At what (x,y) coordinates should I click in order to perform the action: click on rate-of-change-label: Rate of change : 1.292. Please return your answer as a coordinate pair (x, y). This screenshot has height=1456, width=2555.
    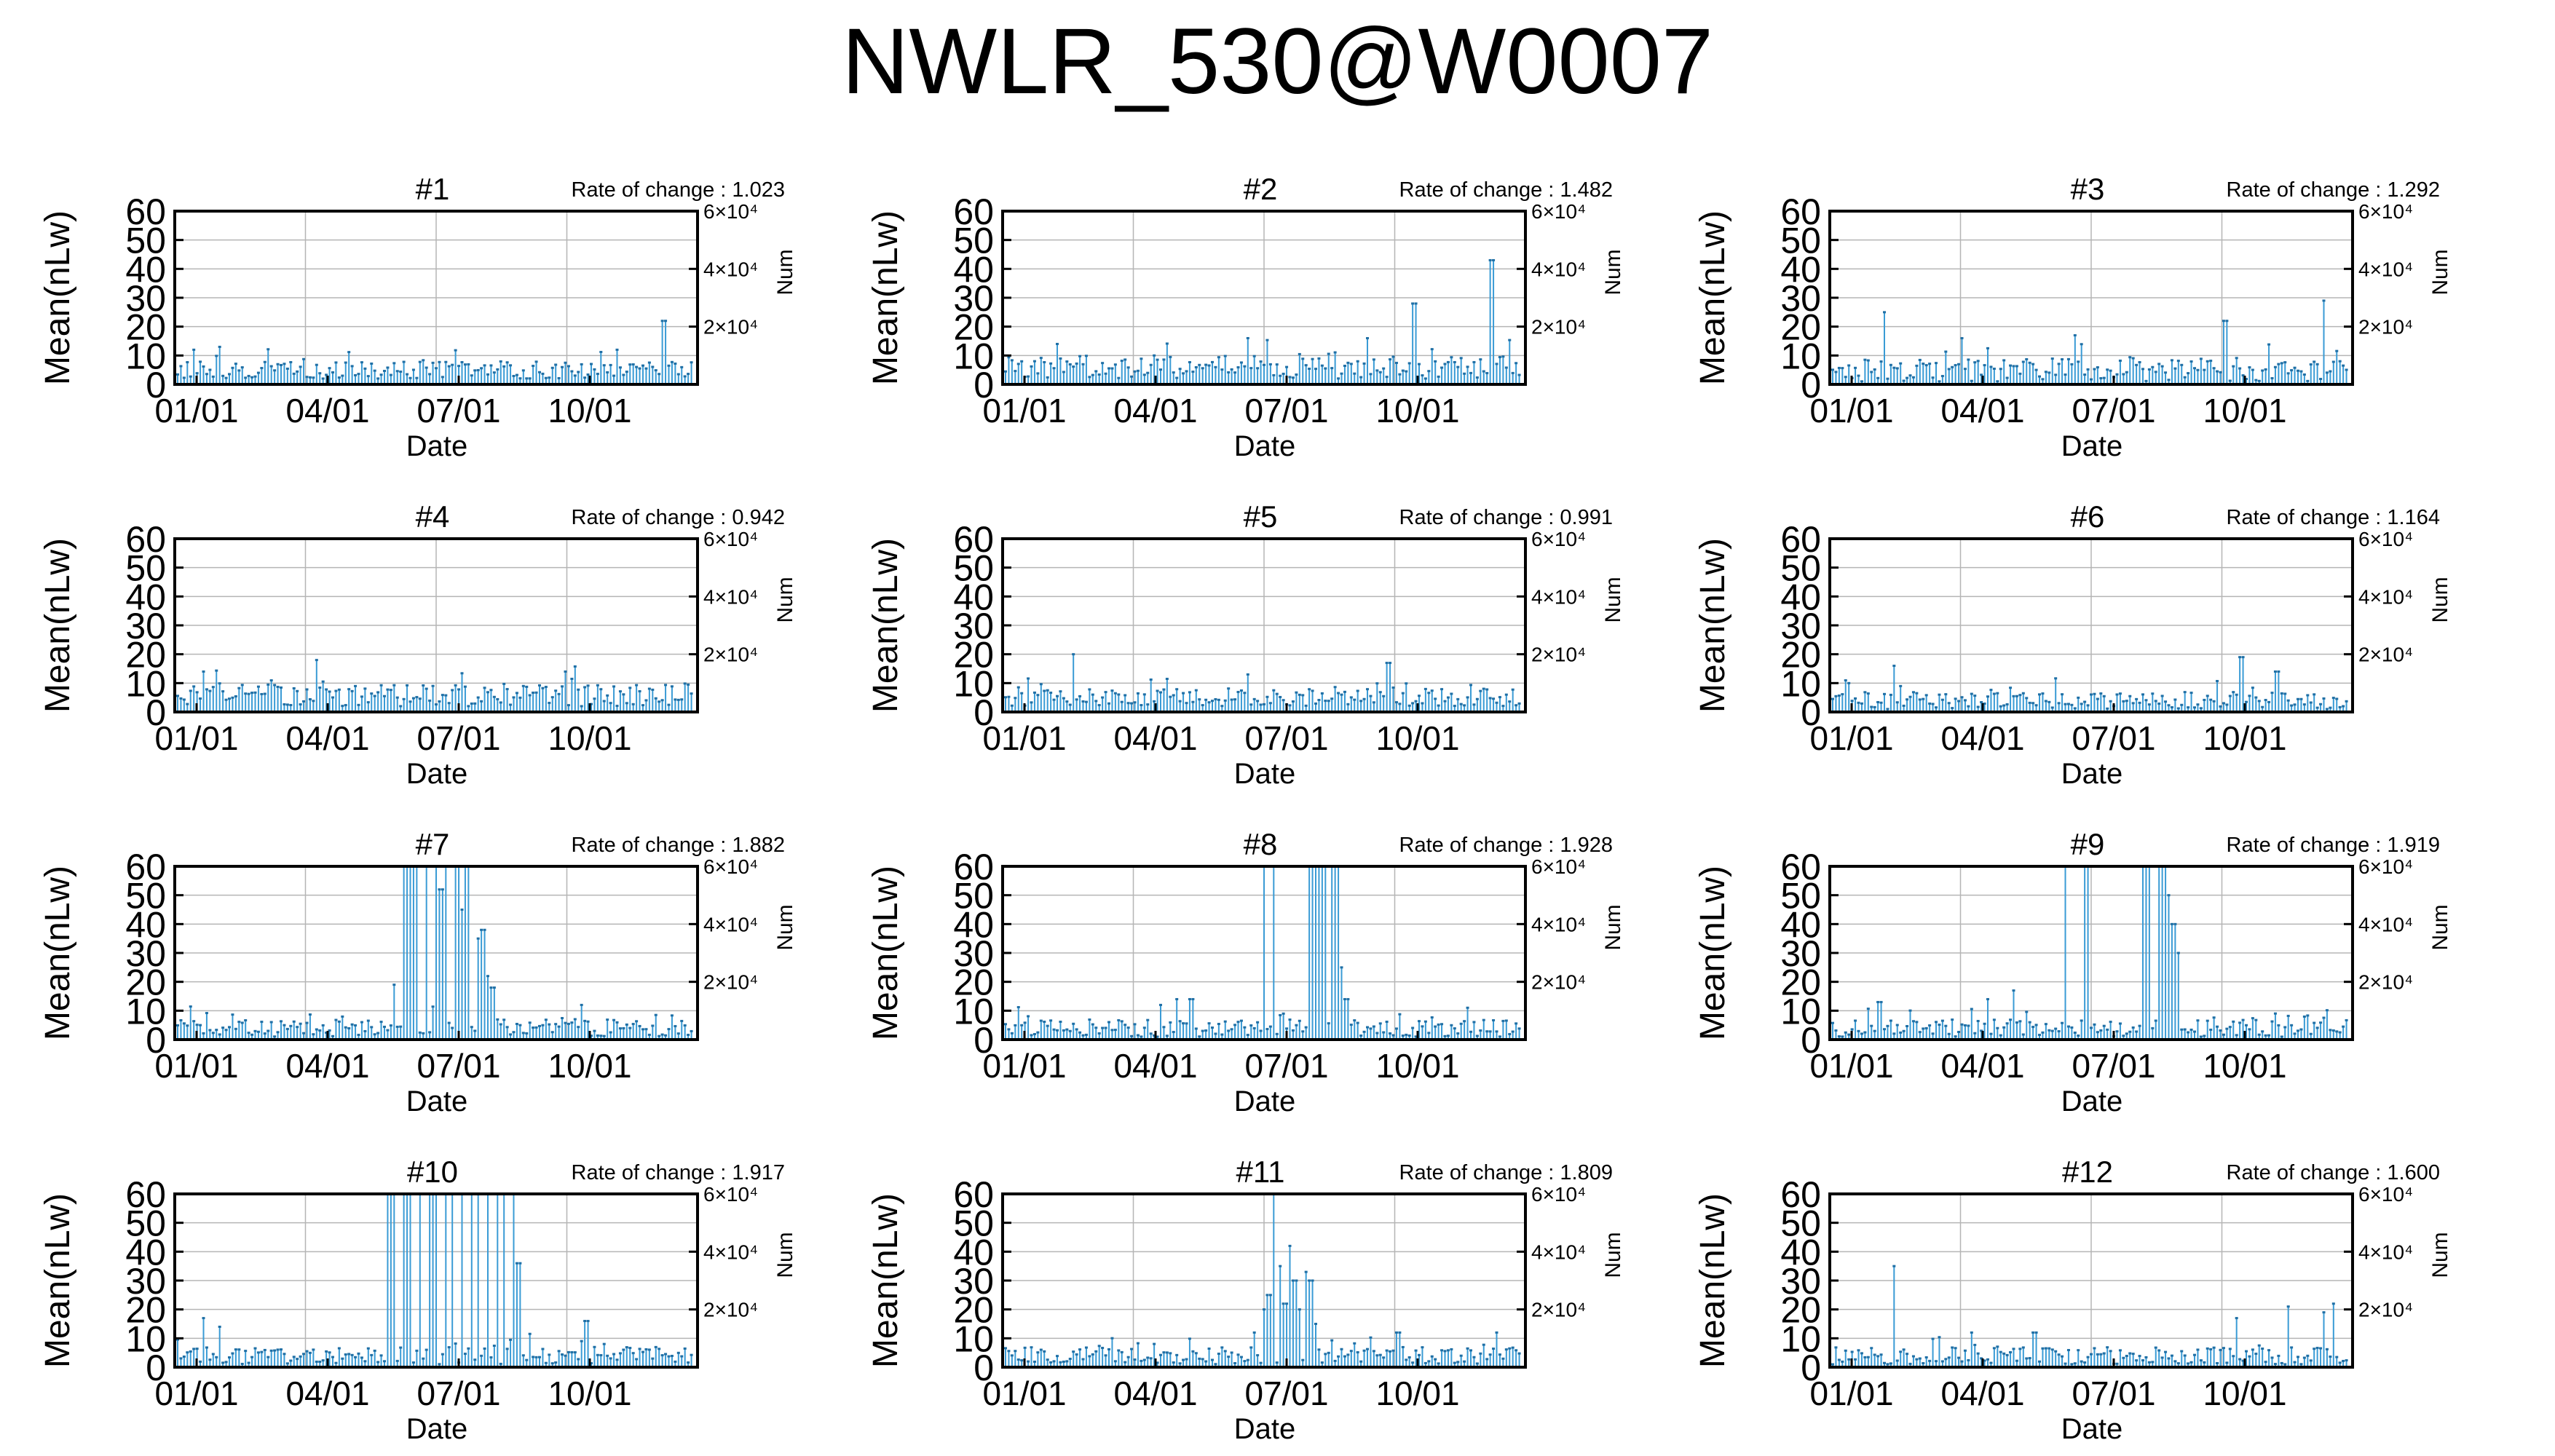
    Looking at the image, I should click on (2333, 190).